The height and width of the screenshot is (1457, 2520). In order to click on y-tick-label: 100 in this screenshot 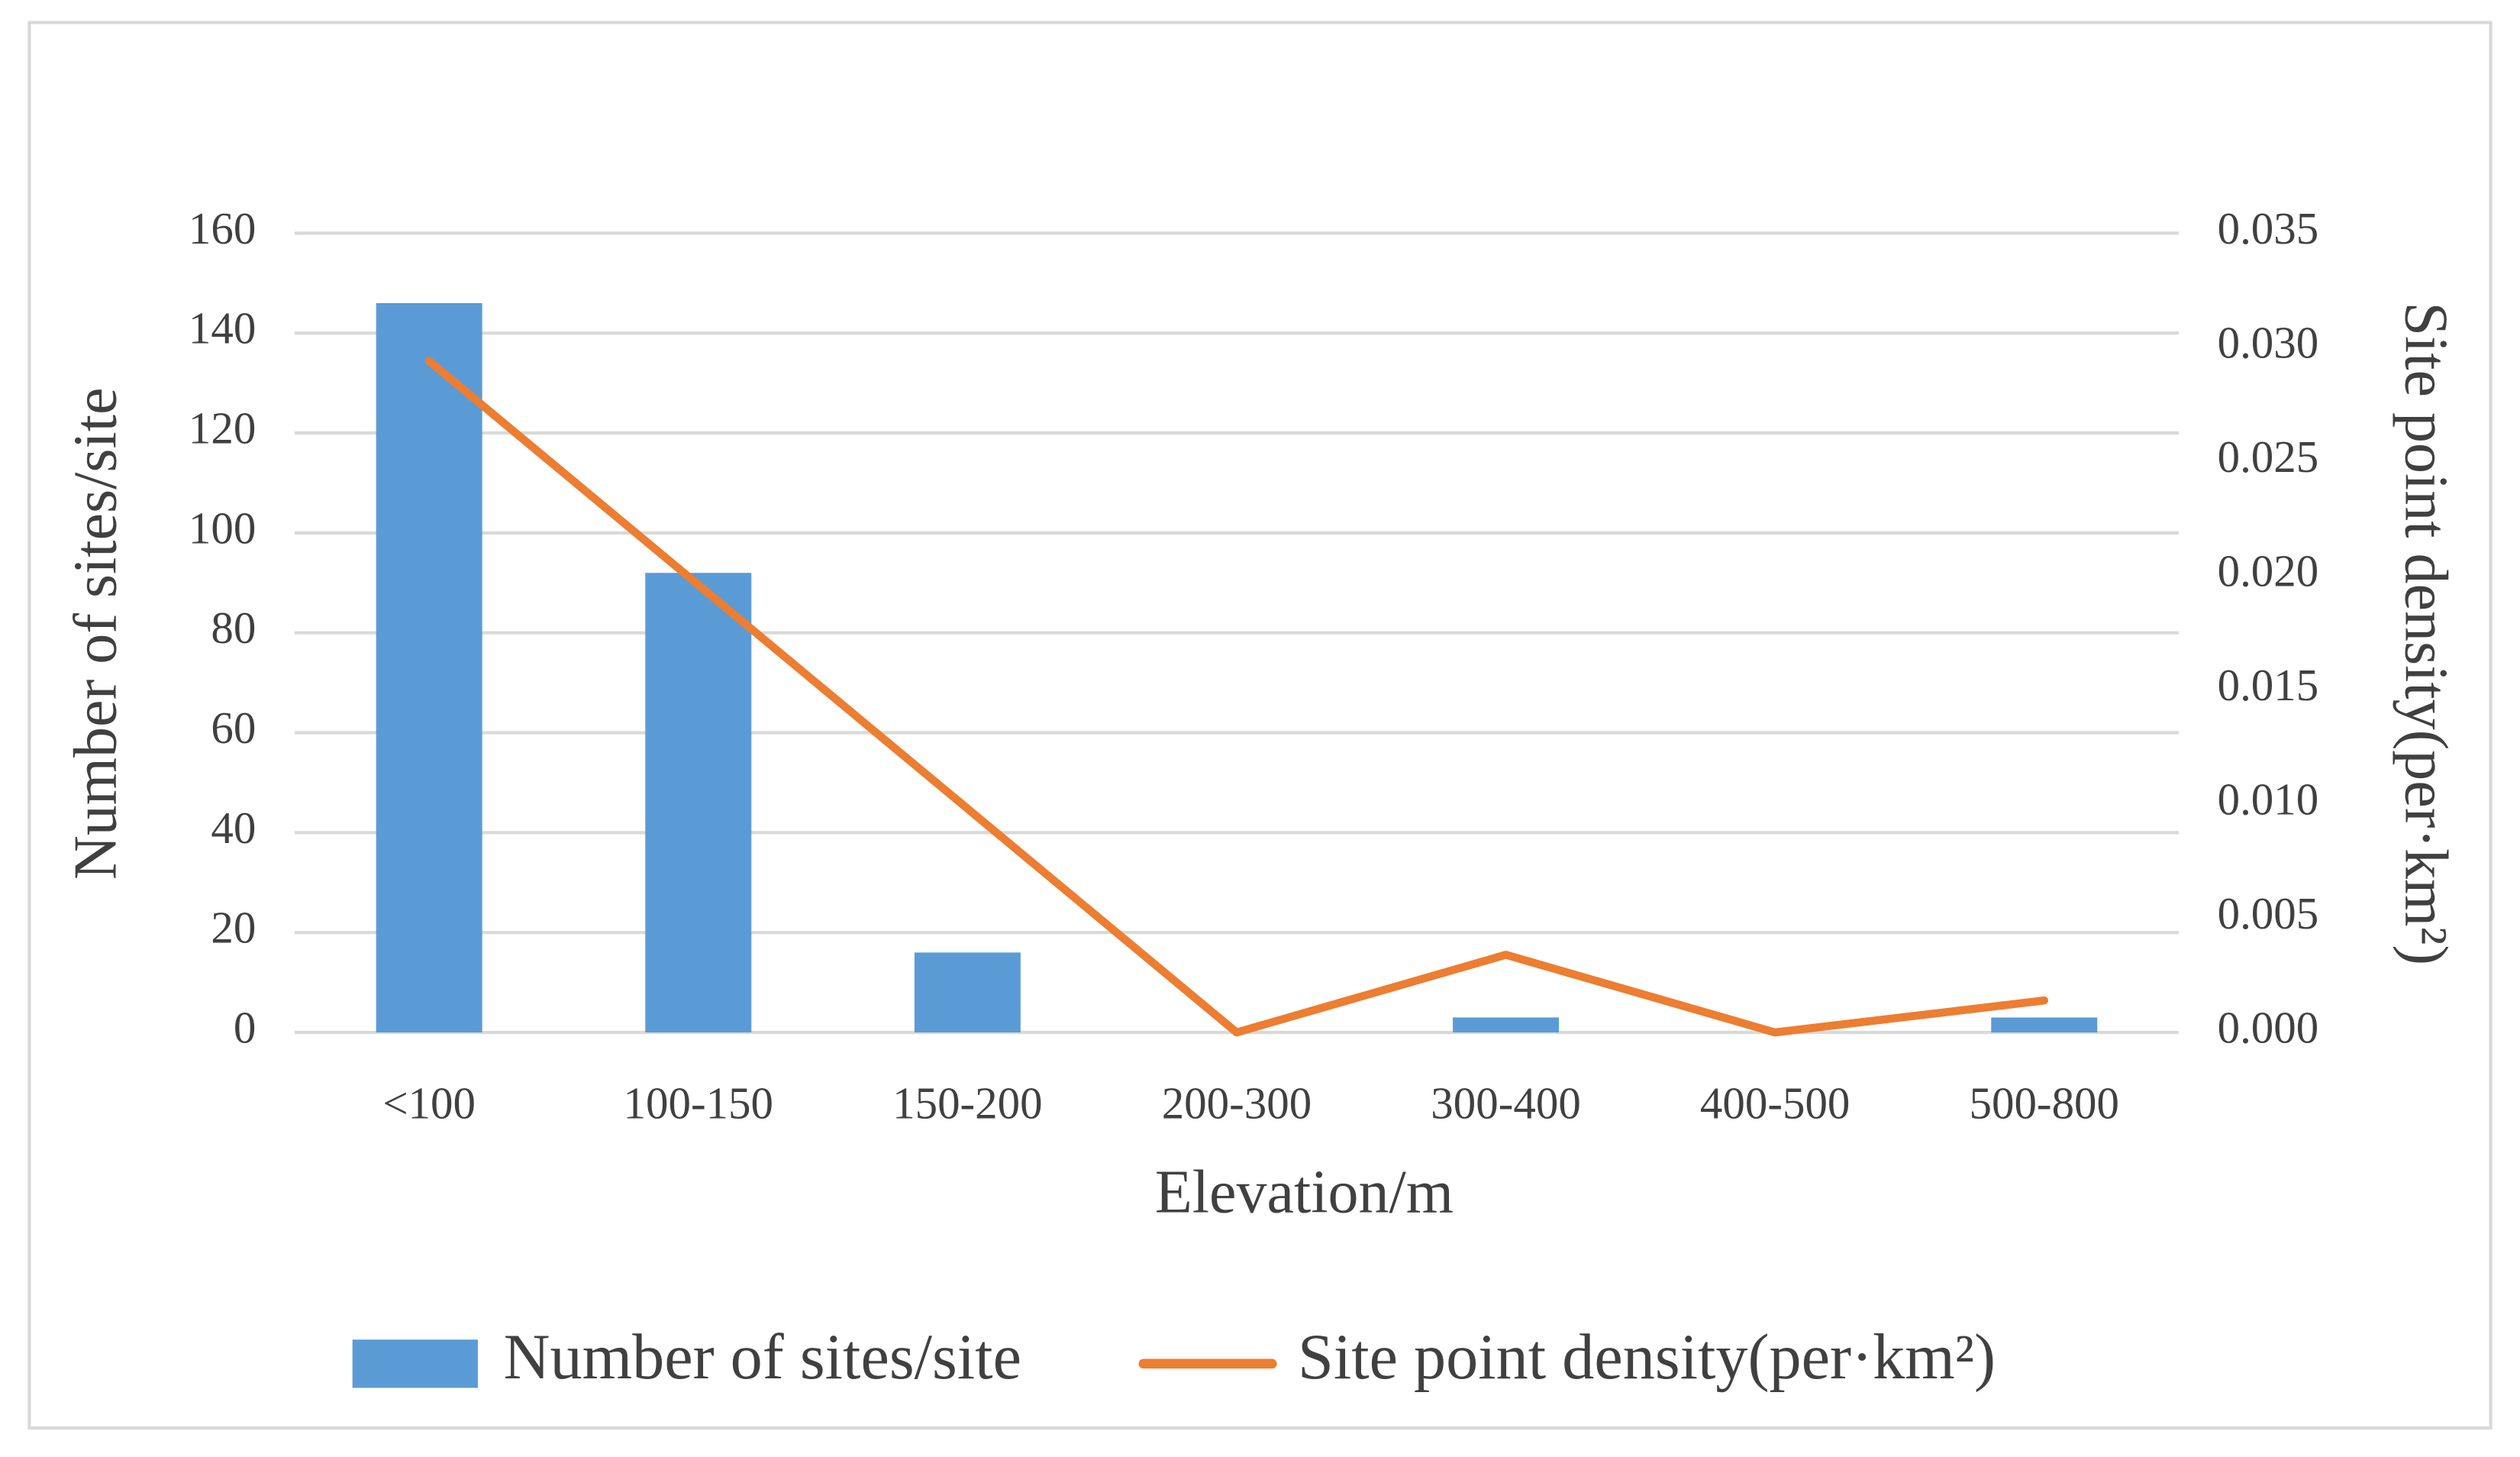, I will do `click(222, 527)`.